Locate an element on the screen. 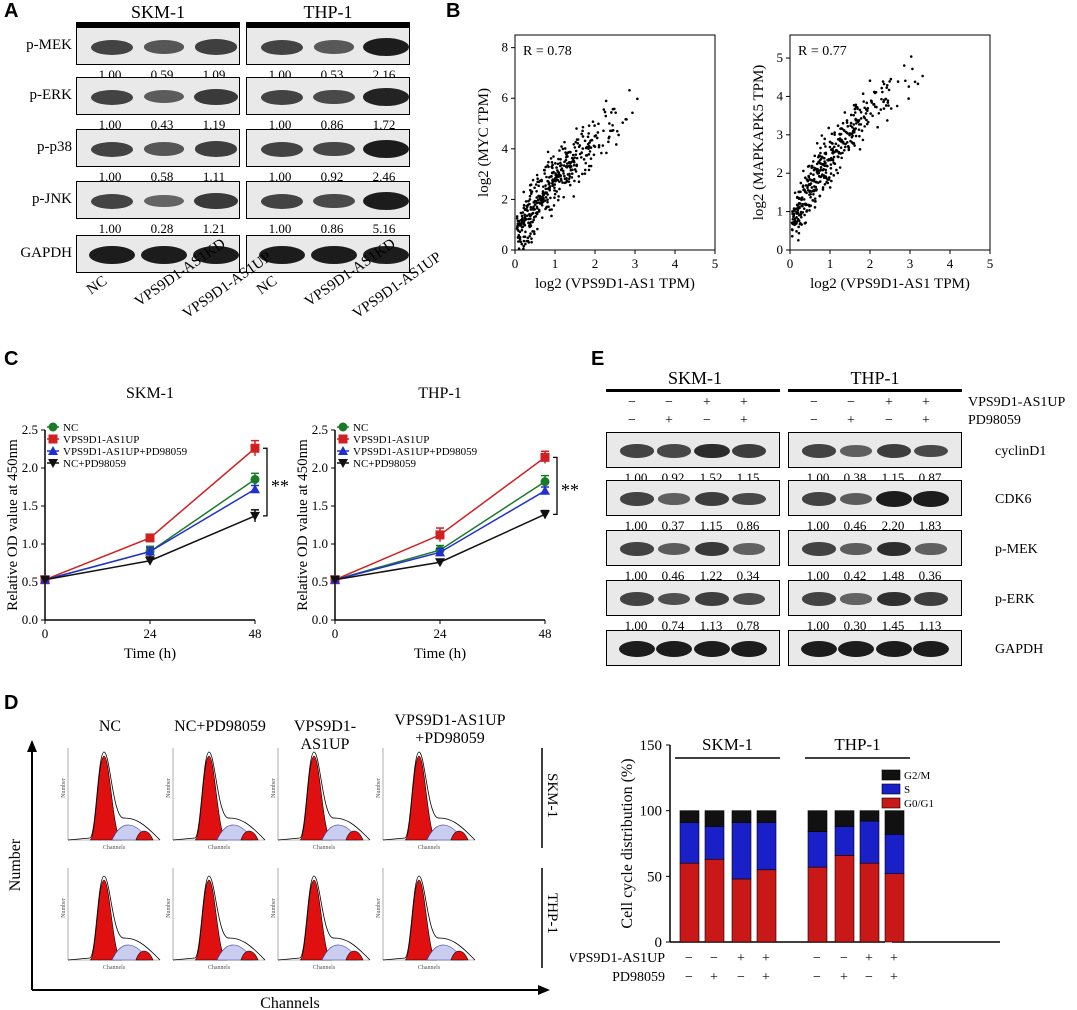  densitometry-value: 0.30 is located at coordinates (855, 625).